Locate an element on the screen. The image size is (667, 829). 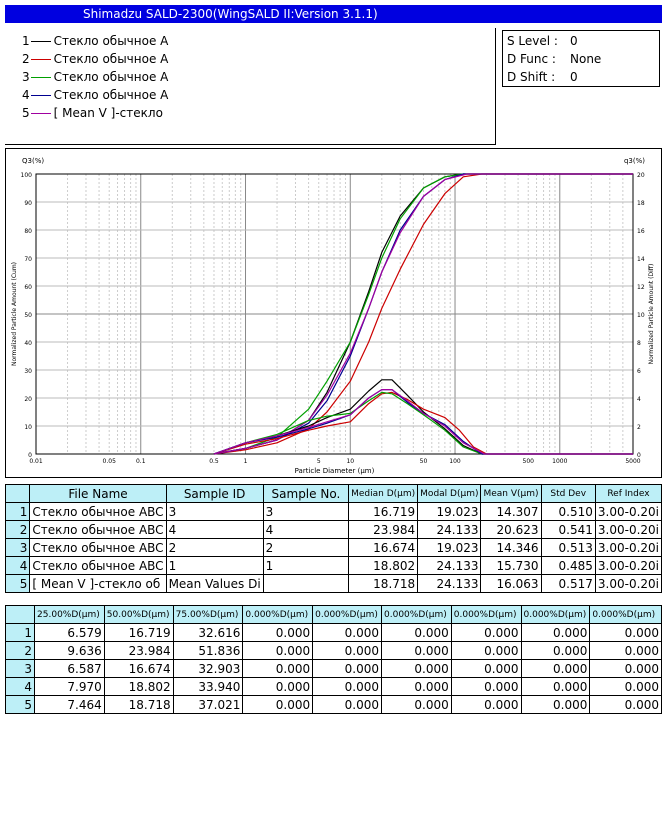
row-index-cell: 2 is located at coordinates (20, 650).